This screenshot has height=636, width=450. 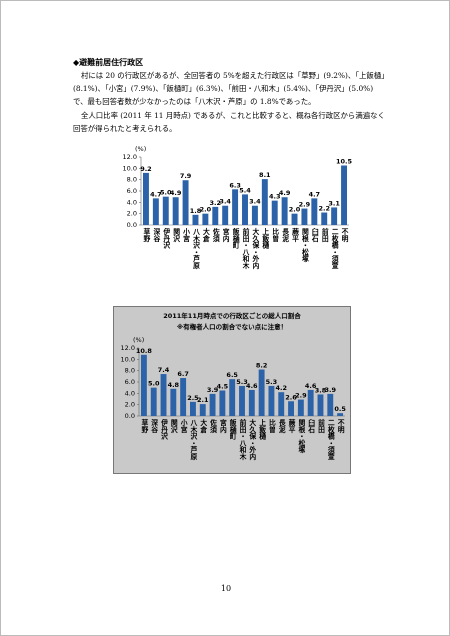 What do you see at coordinates (164, 370) in the screenshot?
I see `data-label: 7.4` at bounding box center [164, 370].